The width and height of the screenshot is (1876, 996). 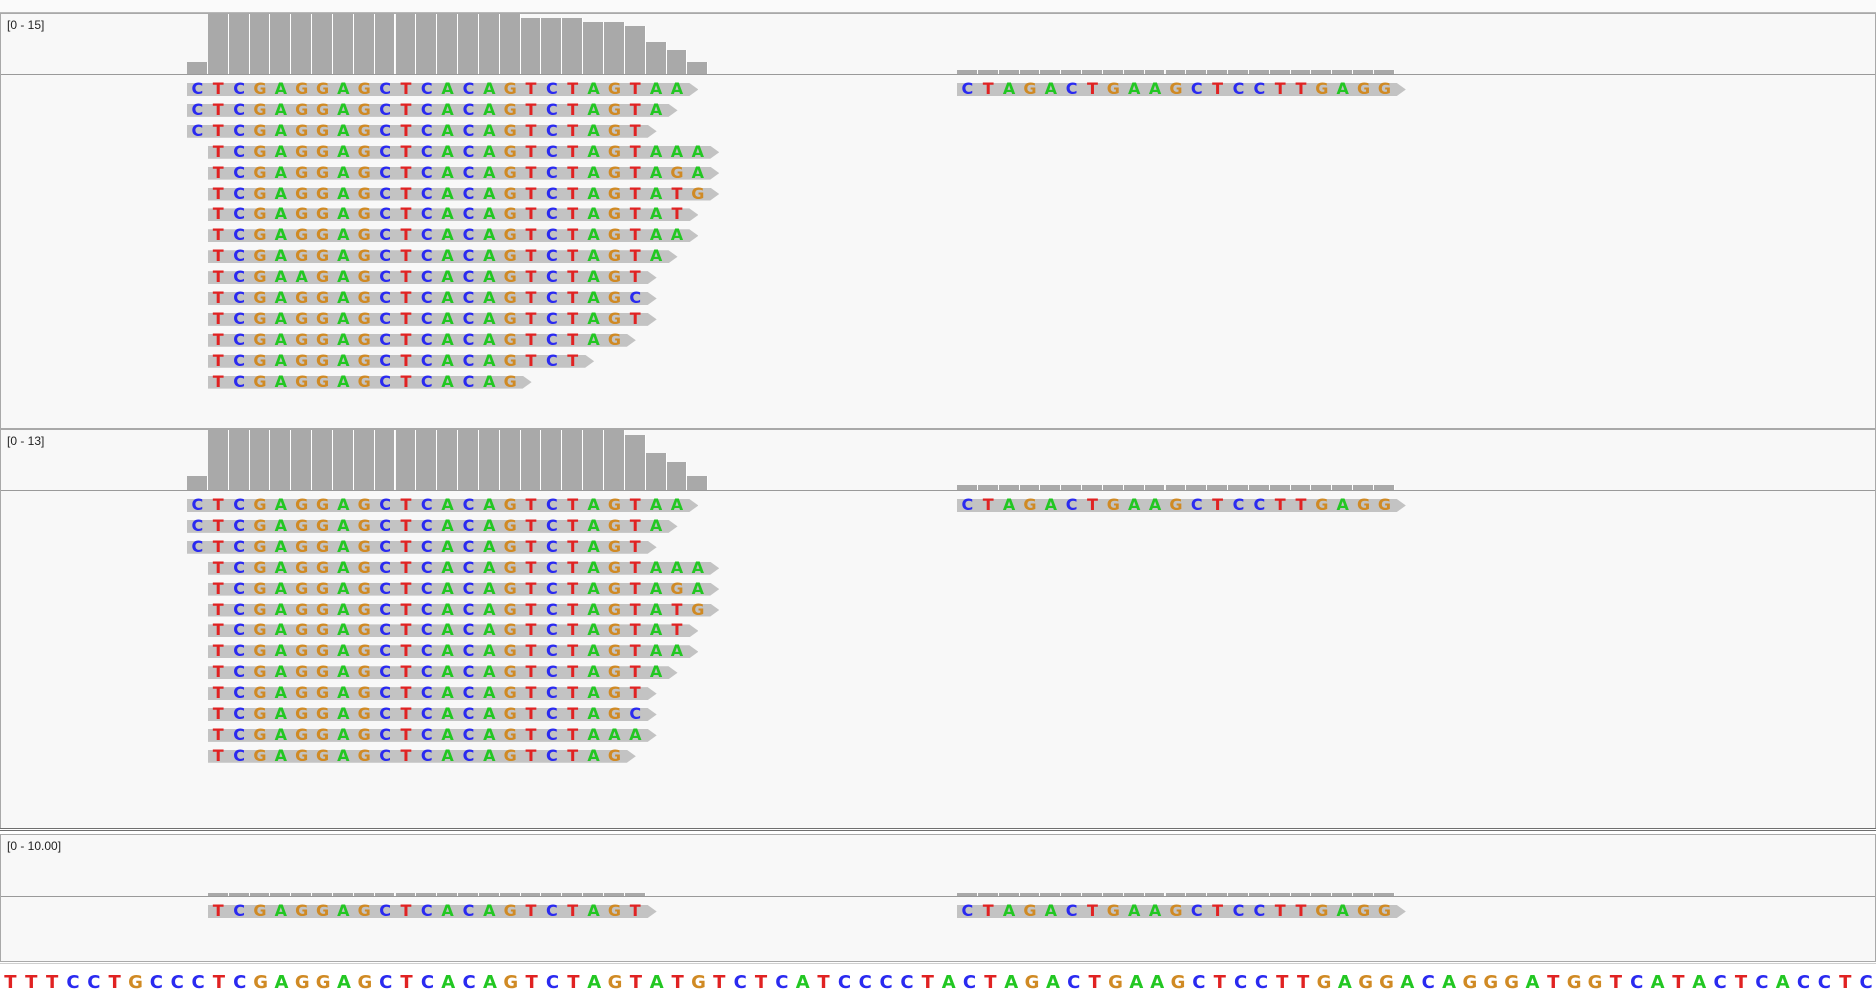 I want to click on panel-divider, so click(x=938, y=829).